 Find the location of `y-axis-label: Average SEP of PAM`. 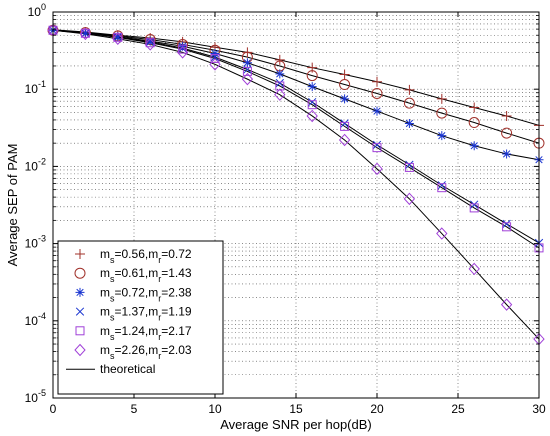

y-axis-label: Average SEP of PAM is located at coordinates (12, 205).